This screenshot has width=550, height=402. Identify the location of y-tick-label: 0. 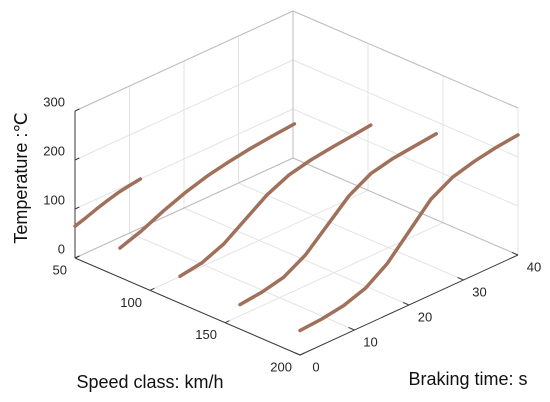
(315, 366).